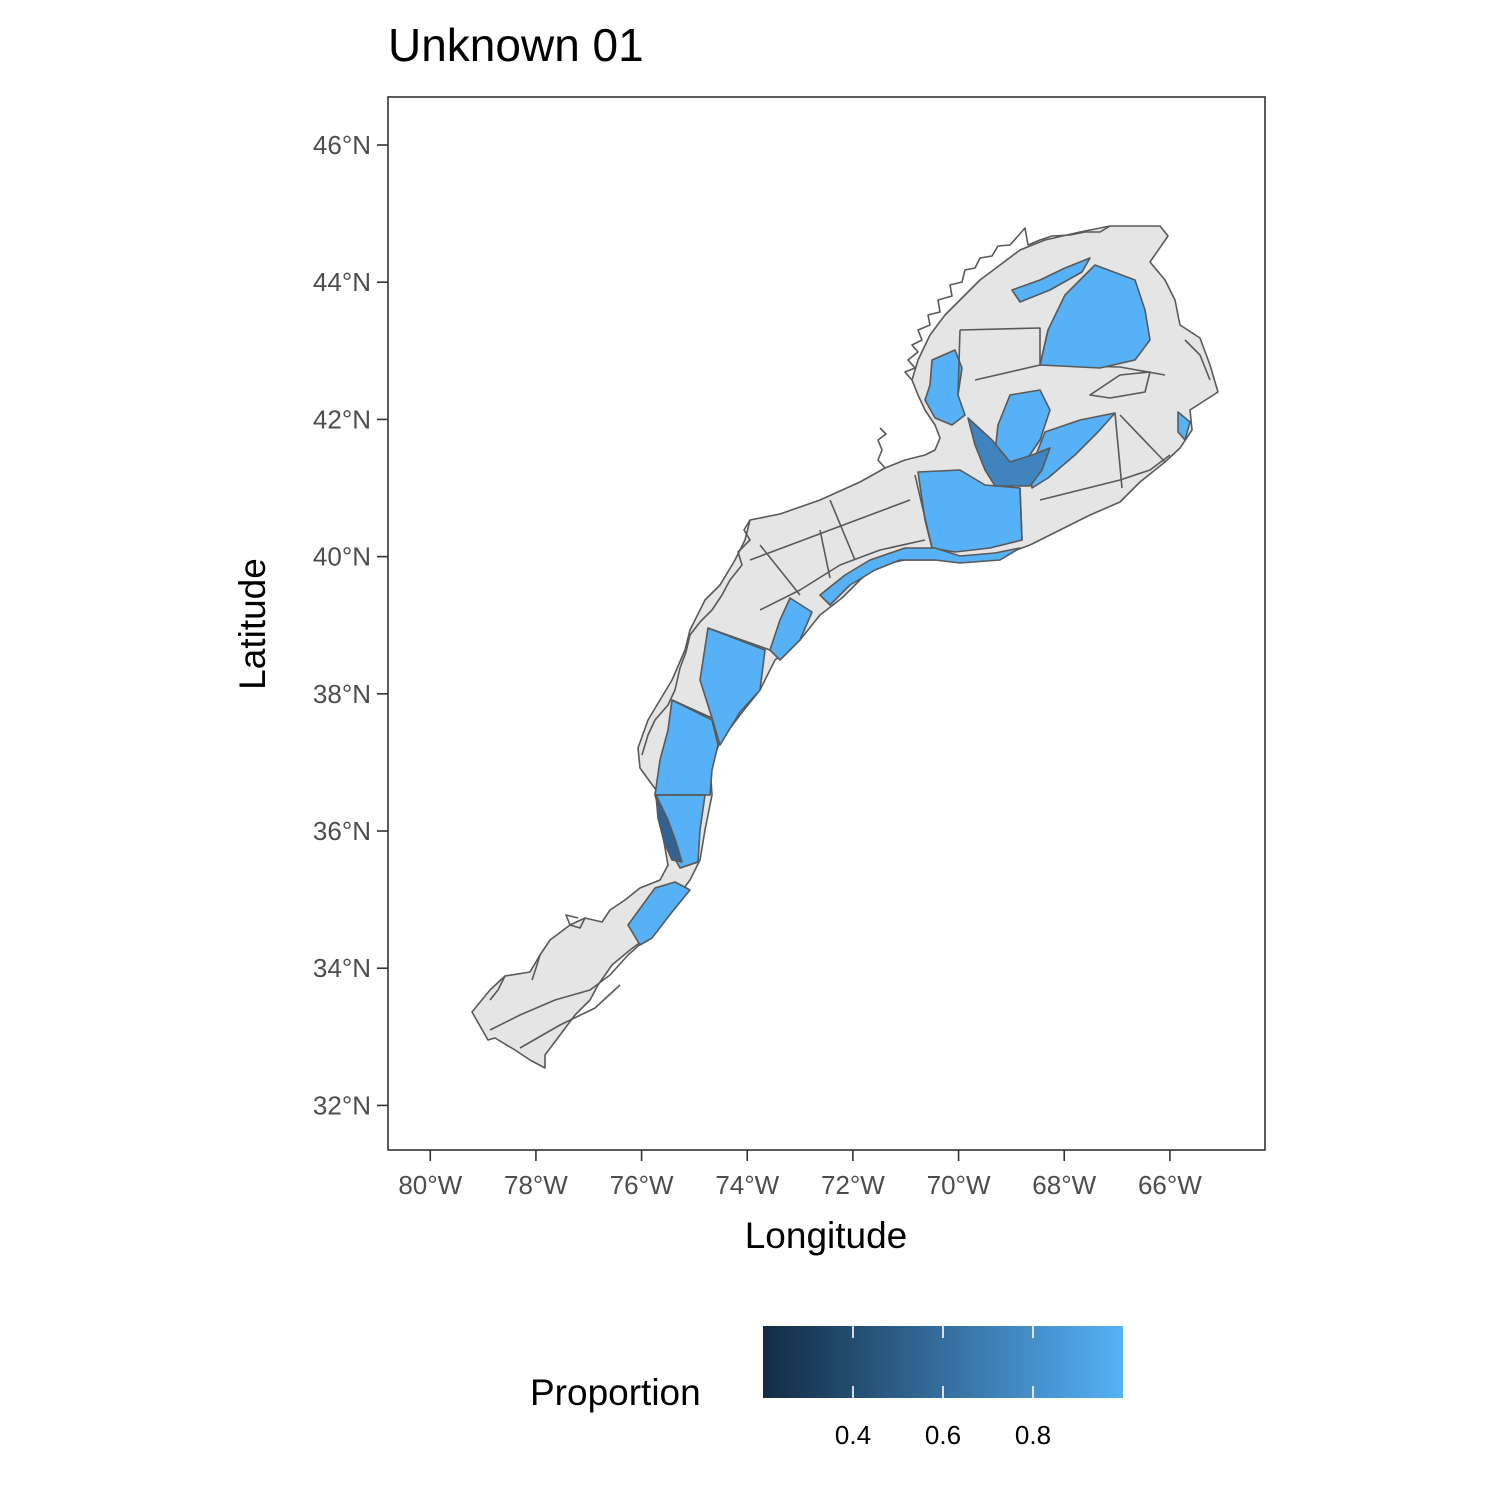 This screenshot has height=1500, width=1500. Describe the element at coordinates (1170, 1185) in the screenshot. I see `x-tick-label: 66°W` at that location.